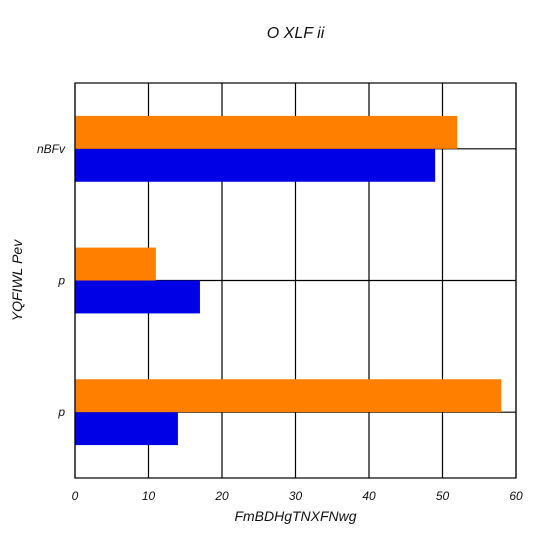 Image resolution: width=536 pixels, height=541 pixels. I want to click on x-tick-labels: 0 10 20 30 40 50 60, so click(297, 496).